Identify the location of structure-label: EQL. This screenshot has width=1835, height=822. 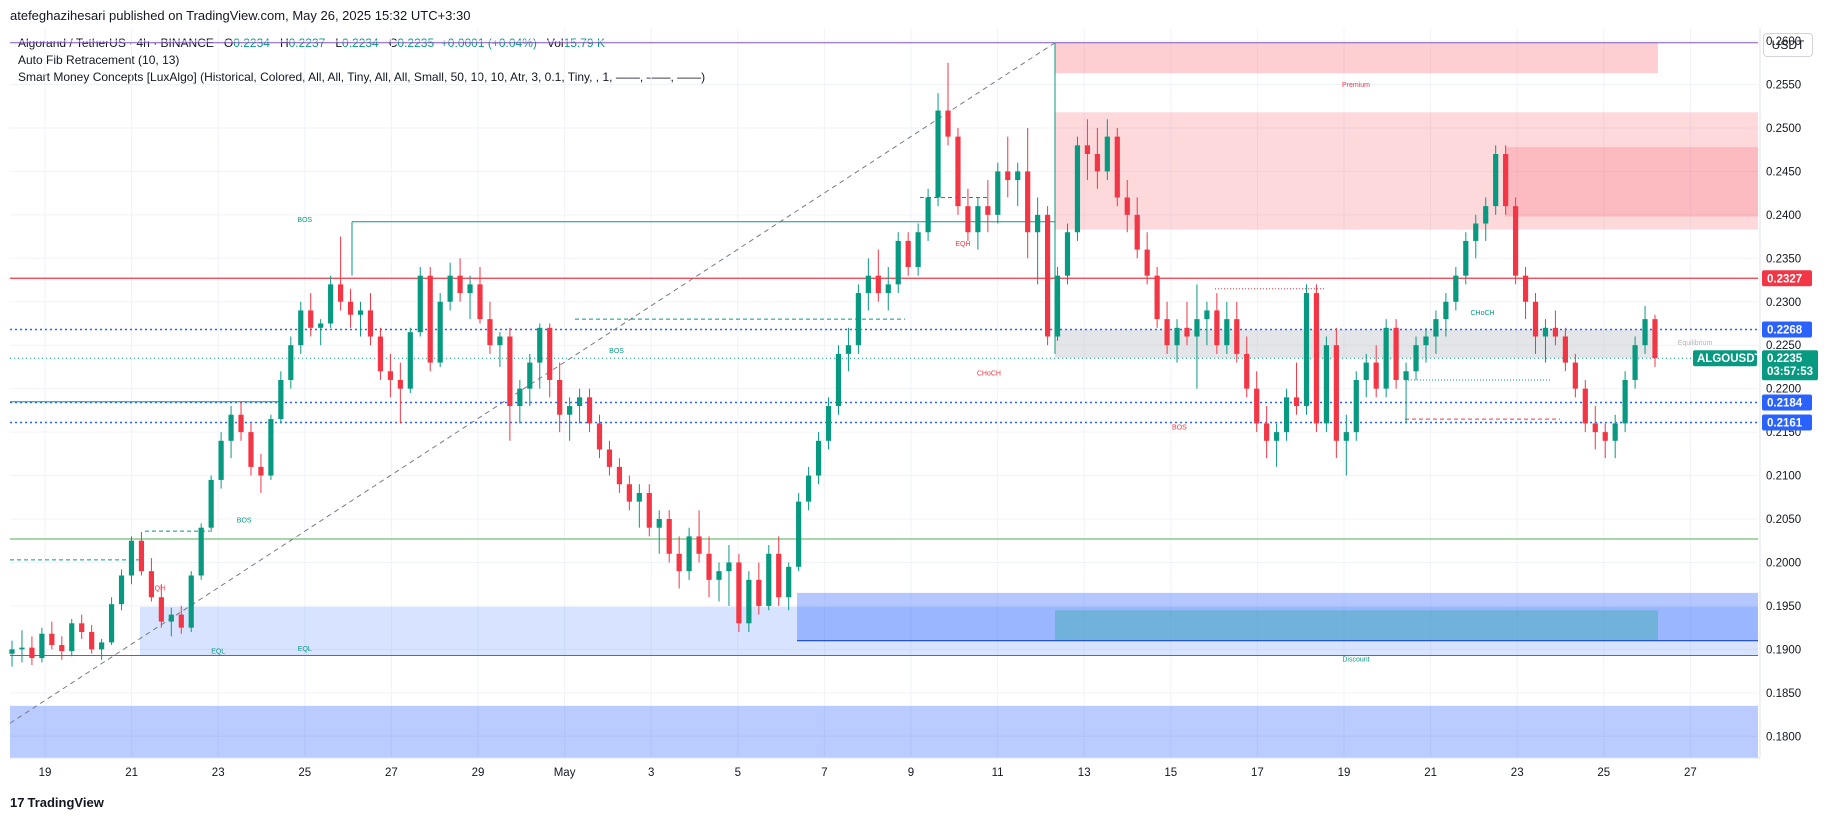
(305, 649).